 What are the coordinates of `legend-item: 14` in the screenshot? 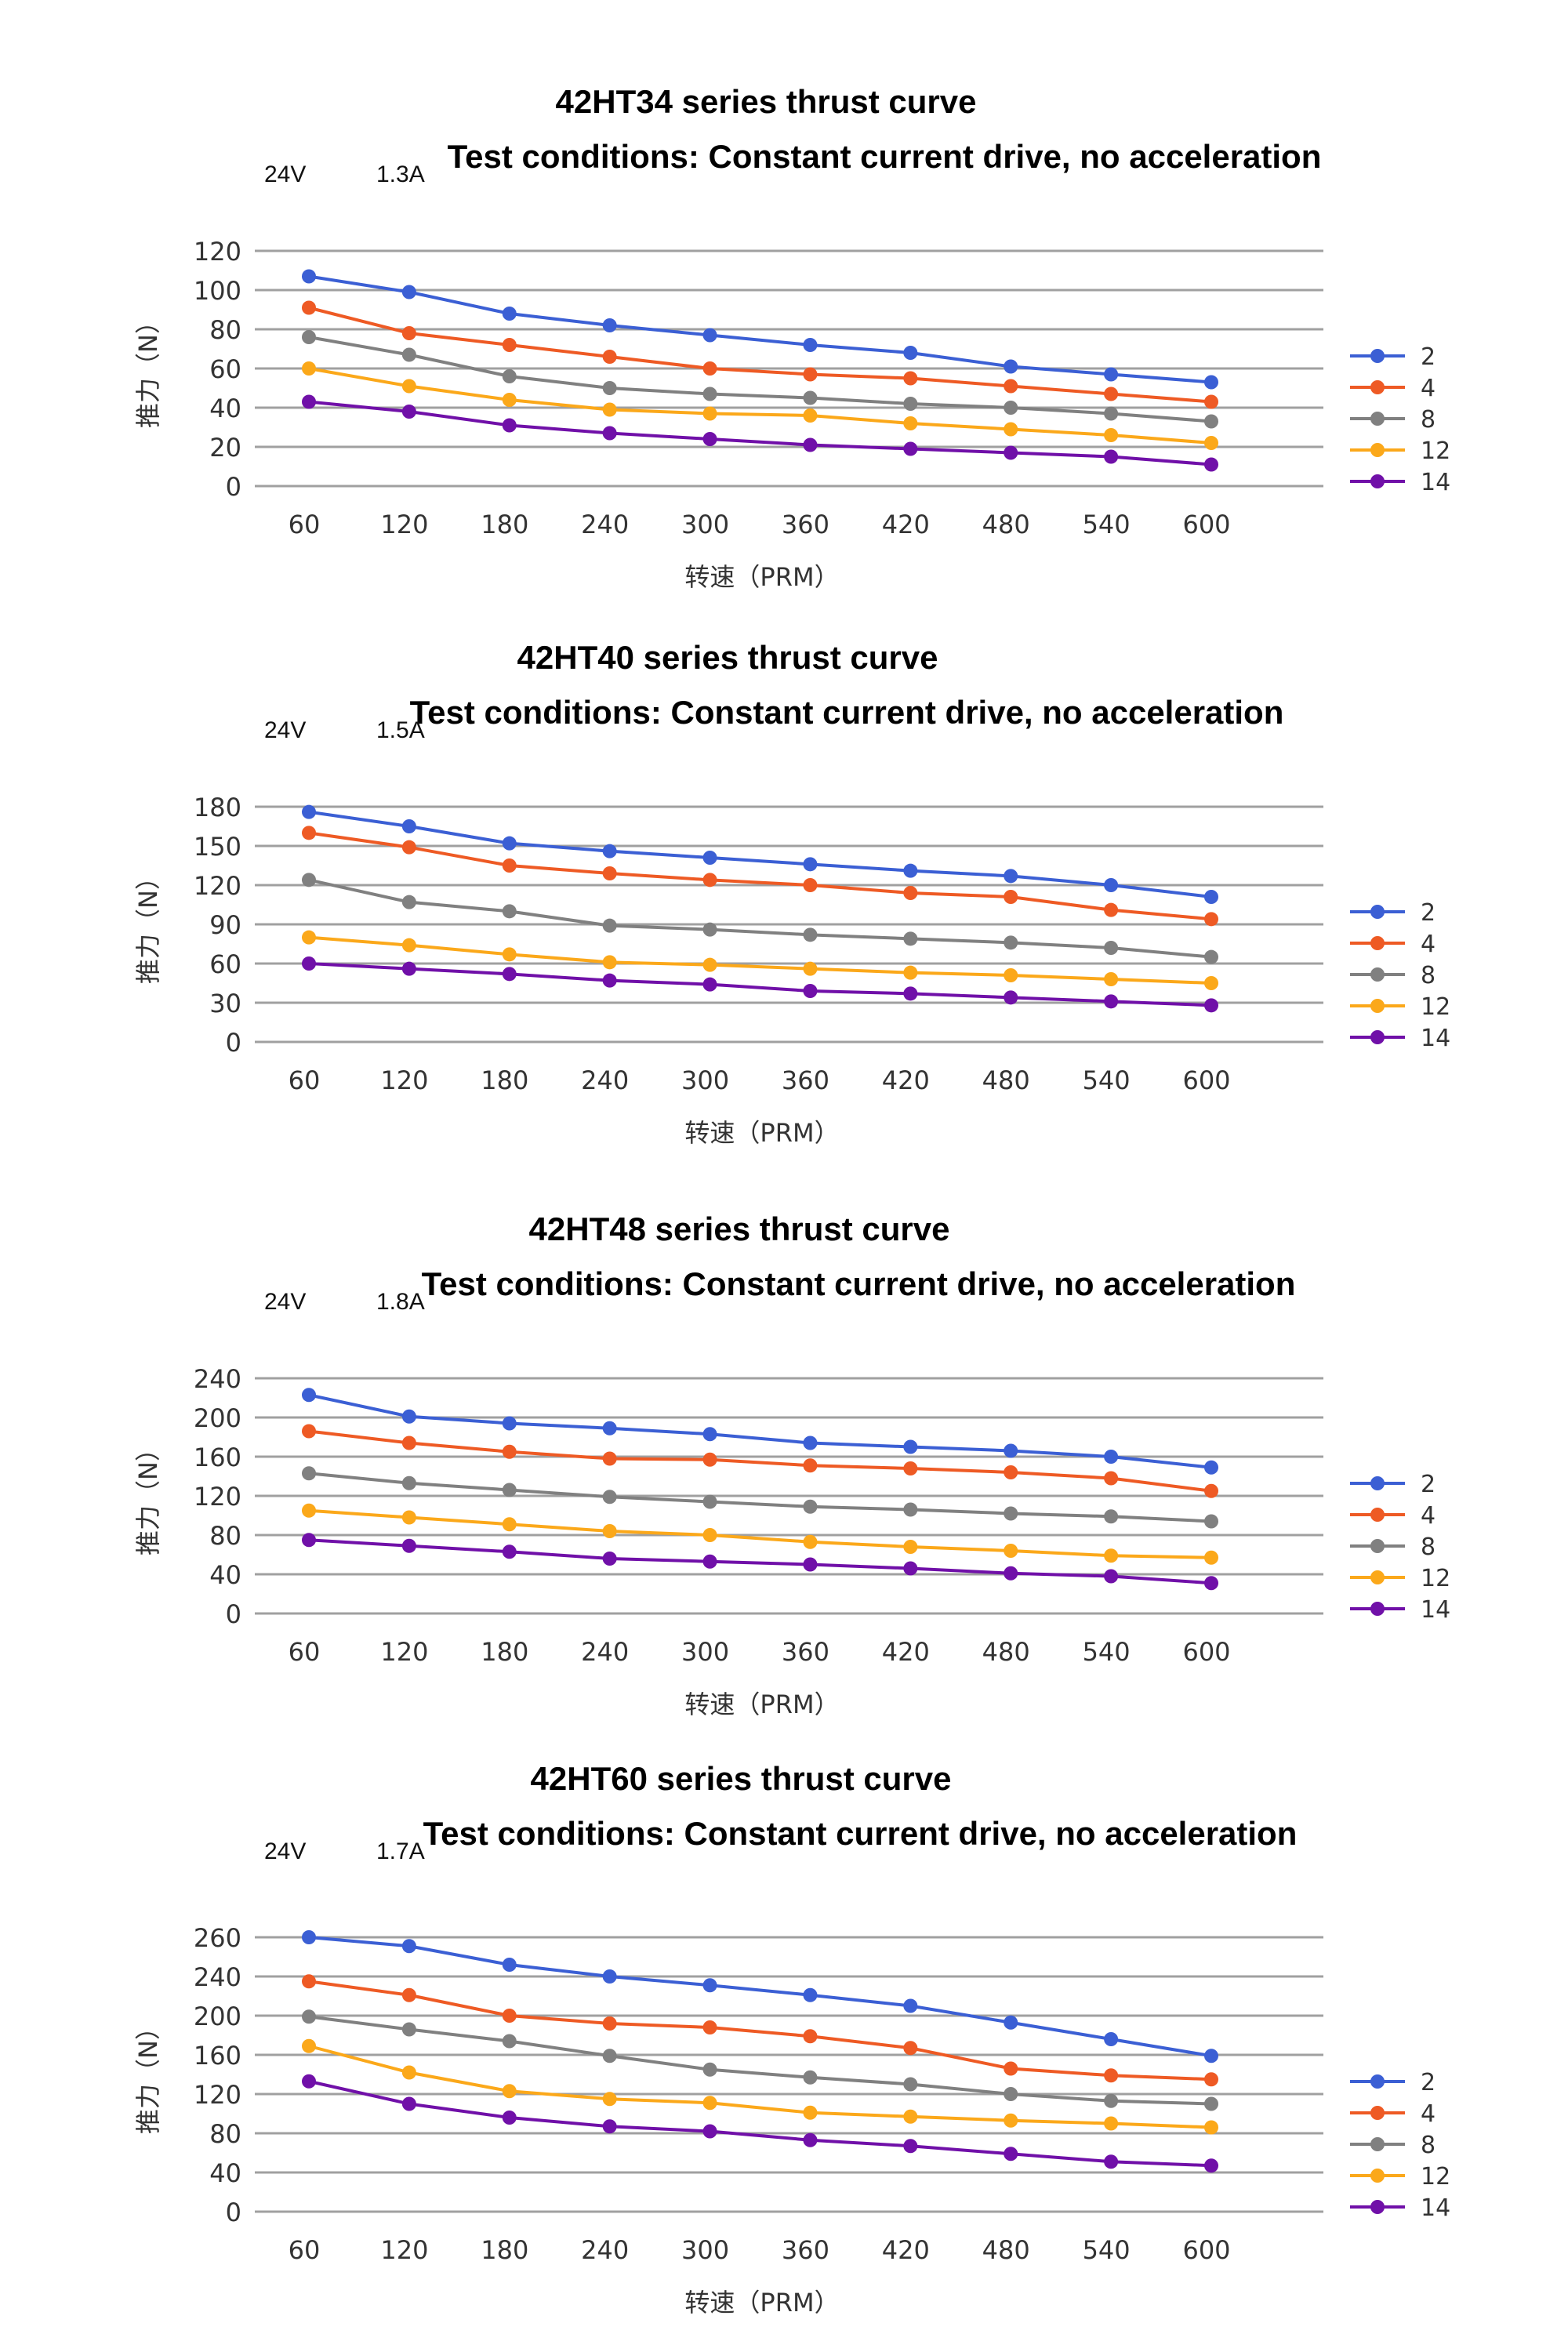 It's located at (1400, 482).